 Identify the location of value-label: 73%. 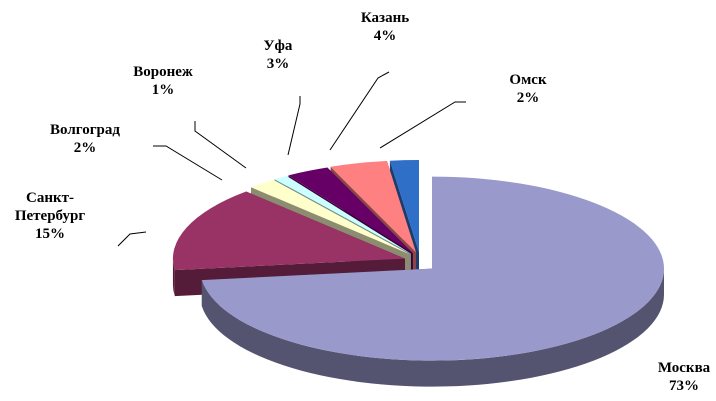
(684, 386).